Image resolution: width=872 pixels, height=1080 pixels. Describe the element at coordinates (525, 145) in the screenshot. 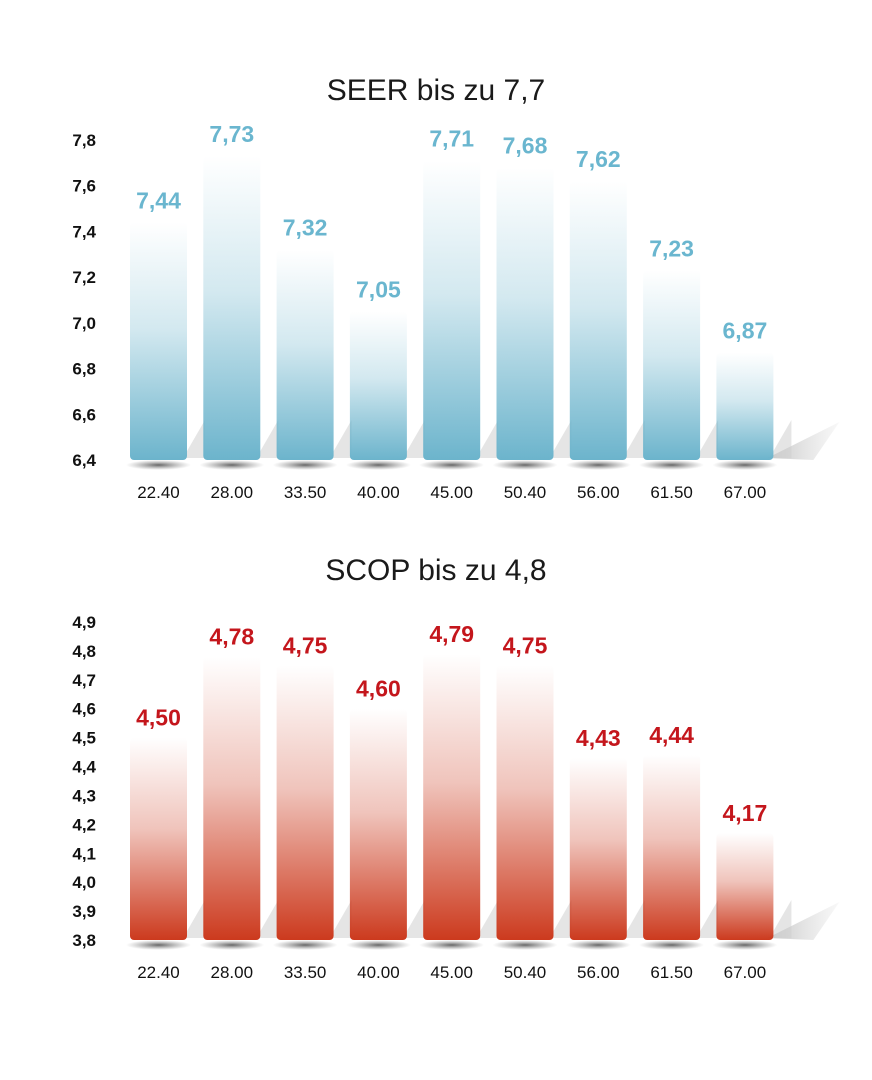

I see `data-label: 7,68` at that location.